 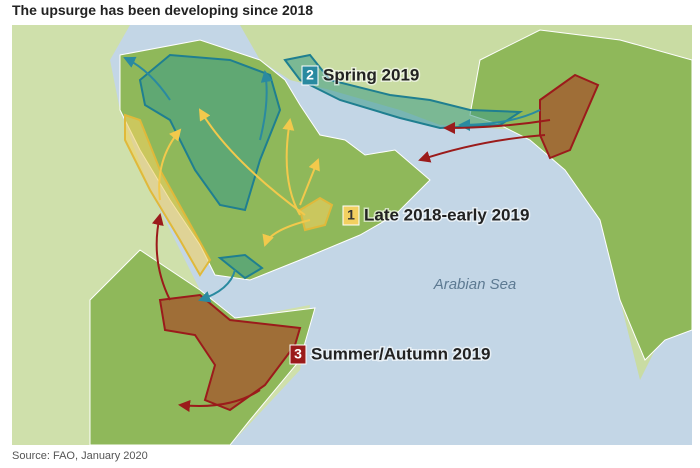 What do you see at coordinates (316, 214) in the screenshot?
I see `late2018-area-oman` at bounding box center [316, 214].